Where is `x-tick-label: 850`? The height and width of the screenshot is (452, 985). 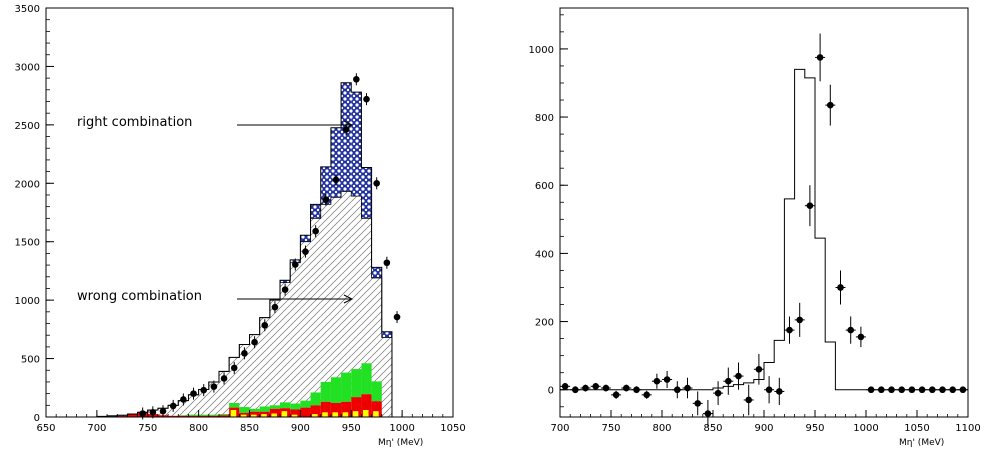
x-tick-label: 850 is located at coordinates (249, 428).